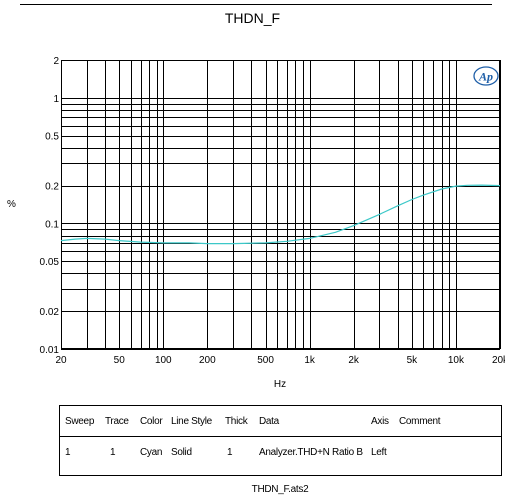 This screenshot has height=497, width=505. What do you see at coordinates (52, 224) in the screenshot?
I see `y-tick-label: 0.1` at bounding box center [52, 224].